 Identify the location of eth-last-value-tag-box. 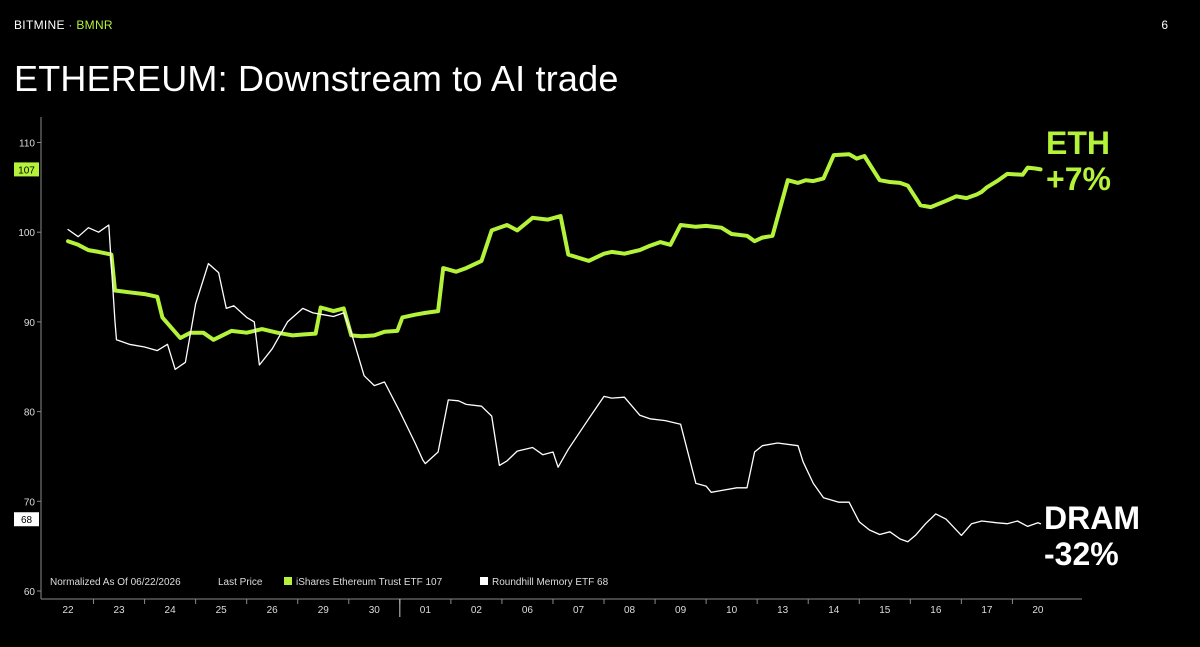
(26, 169).